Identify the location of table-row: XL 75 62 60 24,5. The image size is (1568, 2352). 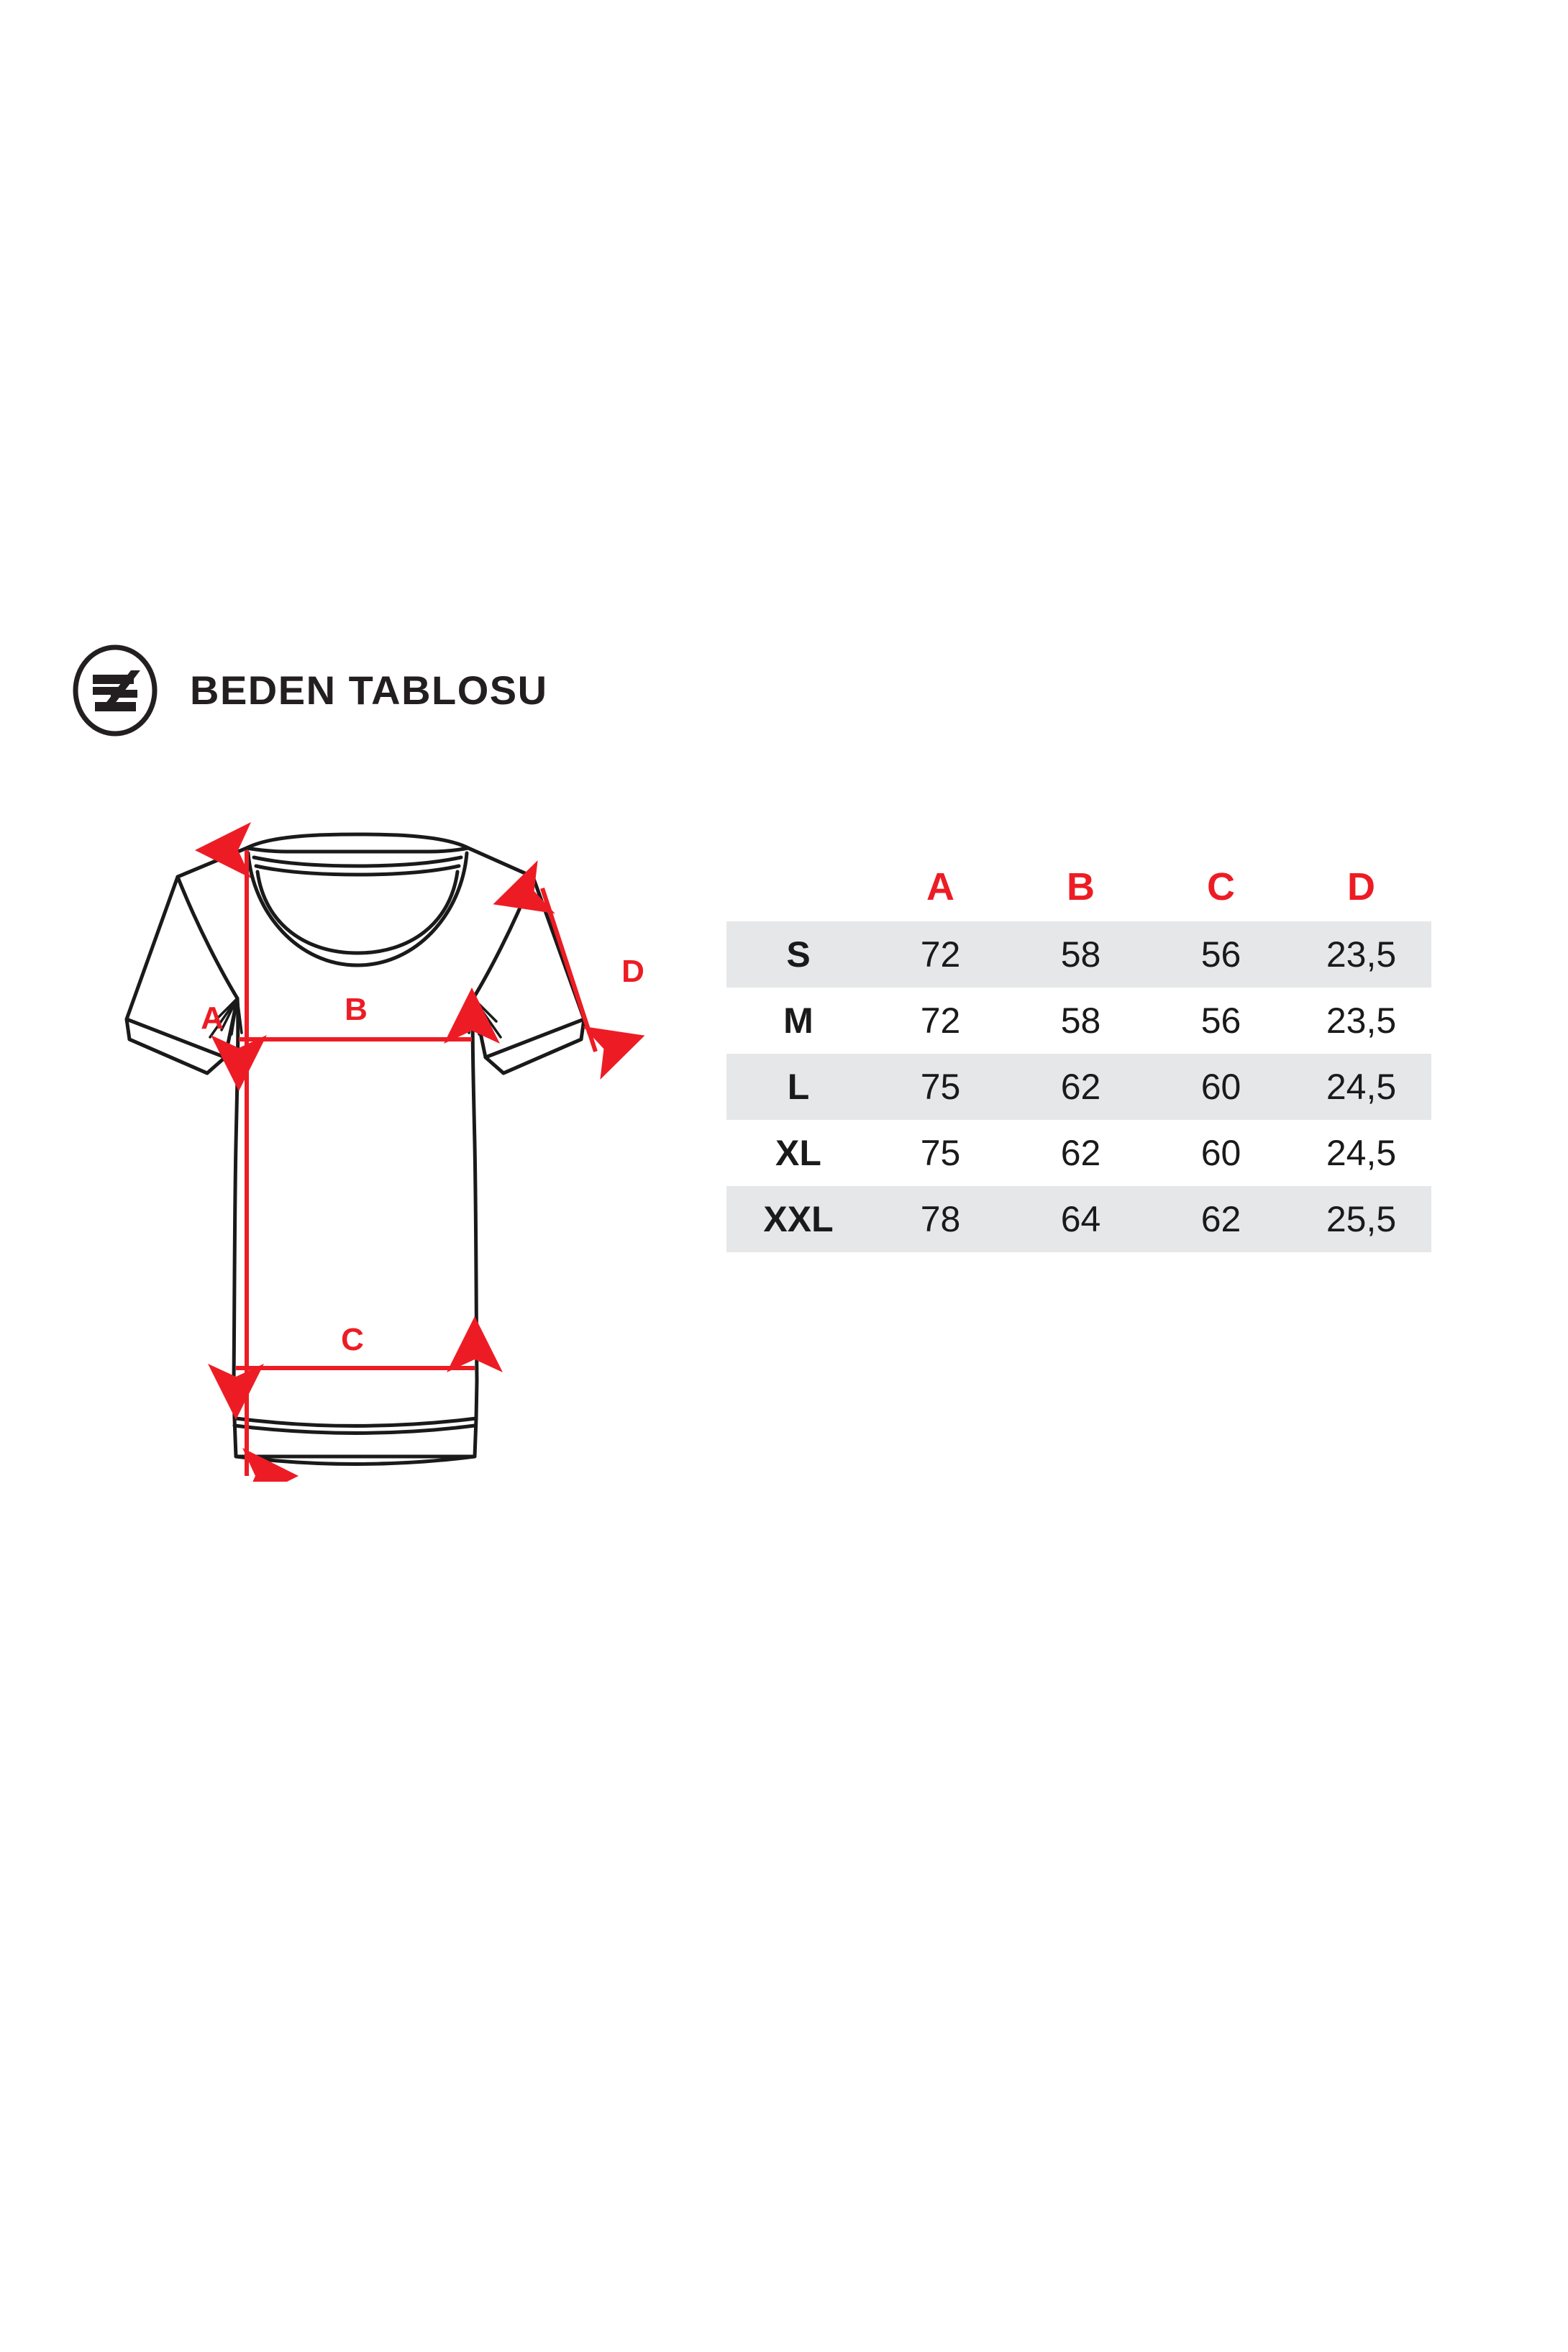
(1079, 1153).